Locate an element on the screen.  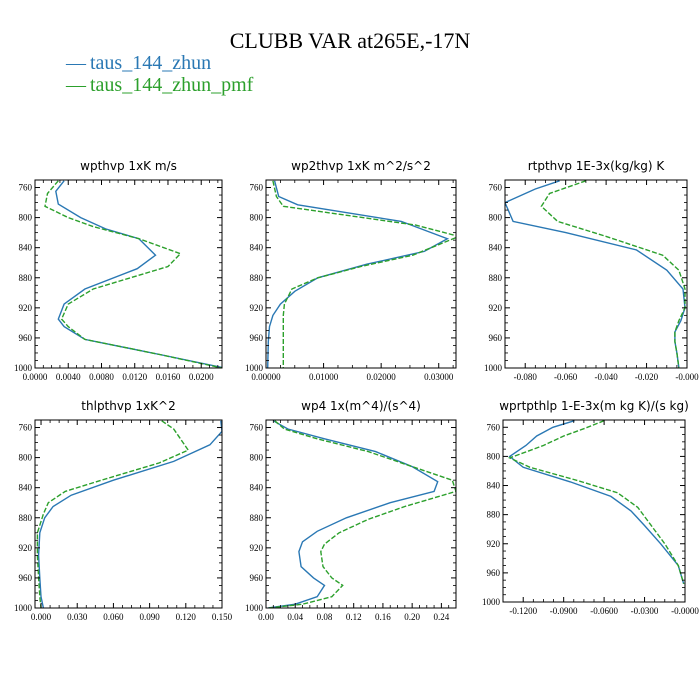
x-tick-label: 0.00000 is located at coordinates (266, 377).